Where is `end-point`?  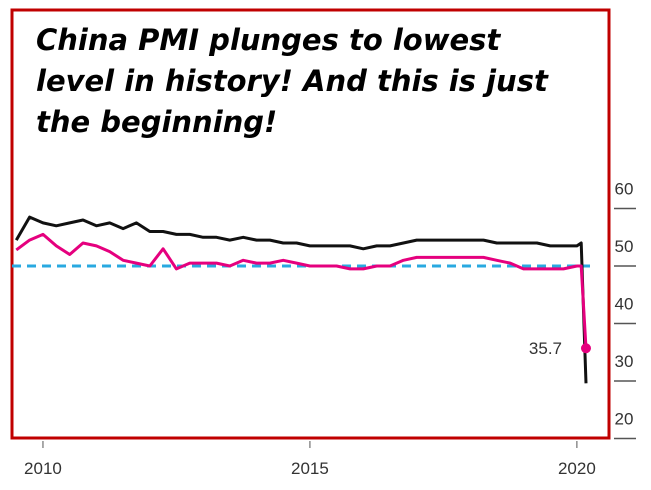
end-point is located at coordinates (585, 348).